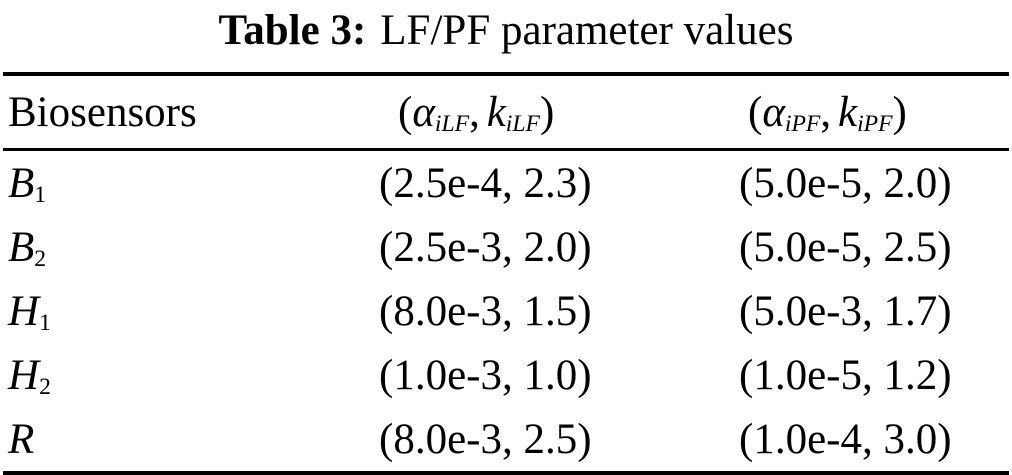  I want to click on table-row: R (8.0e-3, 2.5) (1.0e-4, 3.0), so click(506, 440).